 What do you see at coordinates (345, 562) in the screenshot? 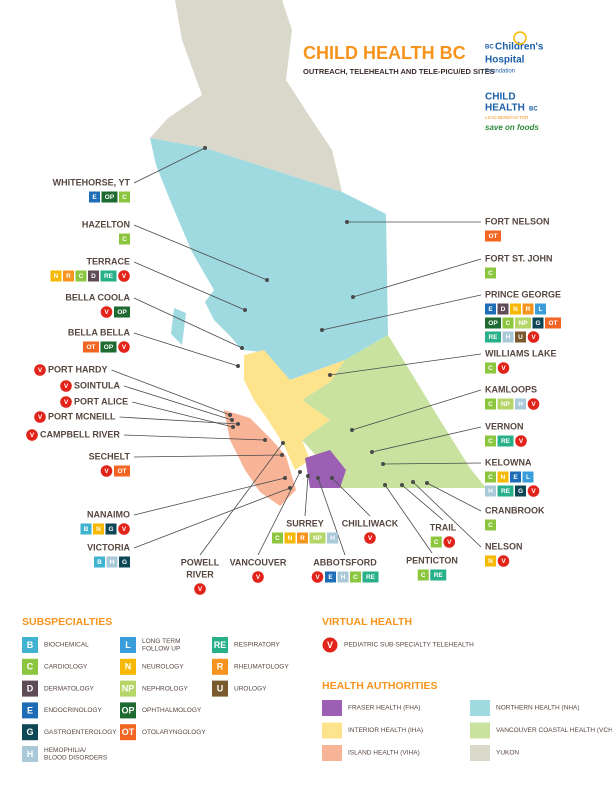
I see `site-name: ABBOTSFORD` at bounding box center [345, 562].